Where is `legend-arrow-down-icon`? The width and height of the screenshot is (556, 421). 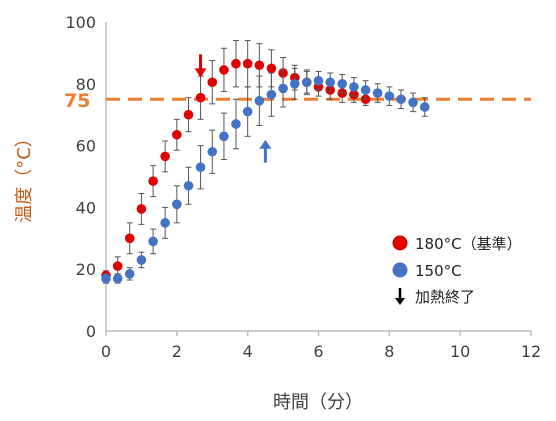 legend-arrow-down-icon is located at coordinates (400, 296).